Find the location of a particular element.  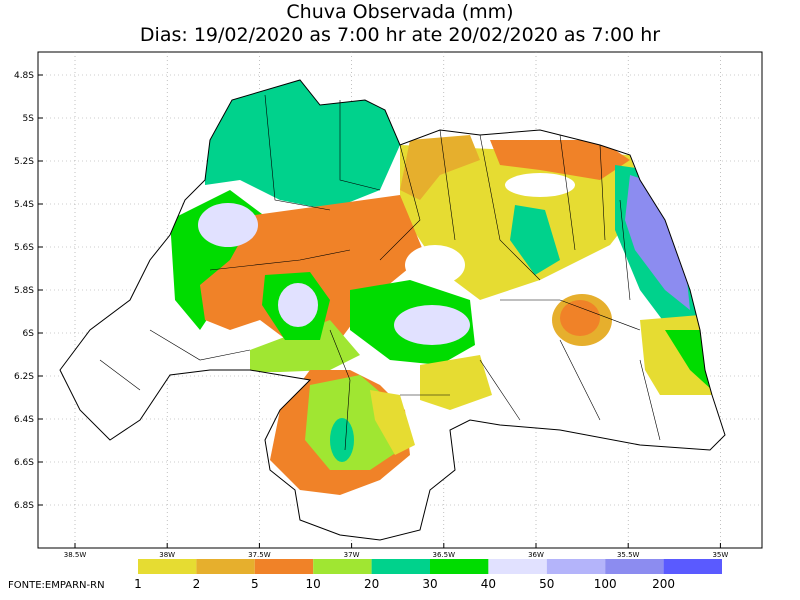

lat-label: 5.4S is located at coordinates (24, 205).